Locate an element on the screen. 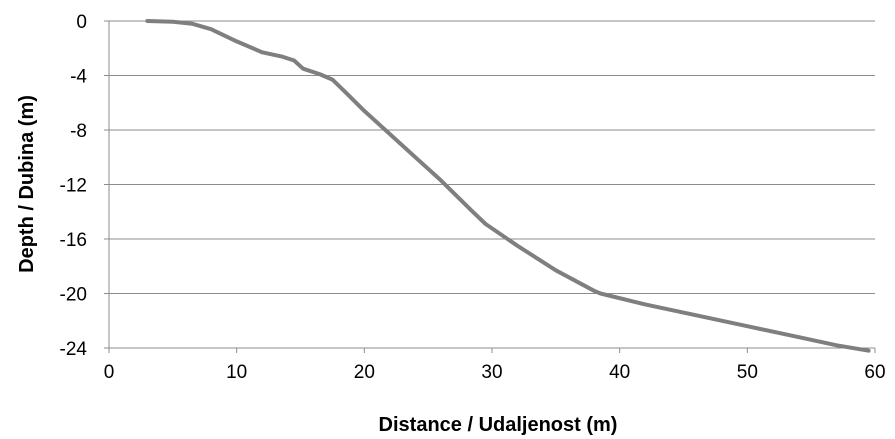 The height and width of the screenshot is (439, 895). x-tick-label-6: 60 is located at coordinates (874, 372).